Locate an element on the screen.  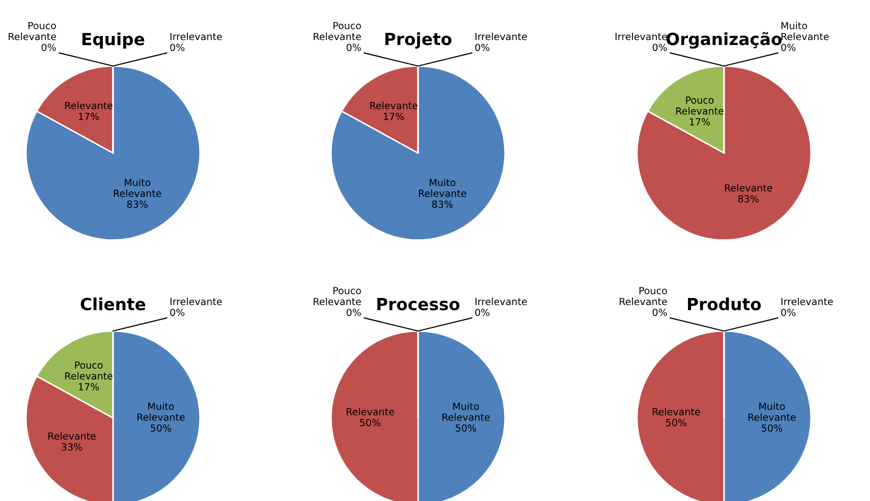
chart-title: Equipe is located at coordinates (113, 40).